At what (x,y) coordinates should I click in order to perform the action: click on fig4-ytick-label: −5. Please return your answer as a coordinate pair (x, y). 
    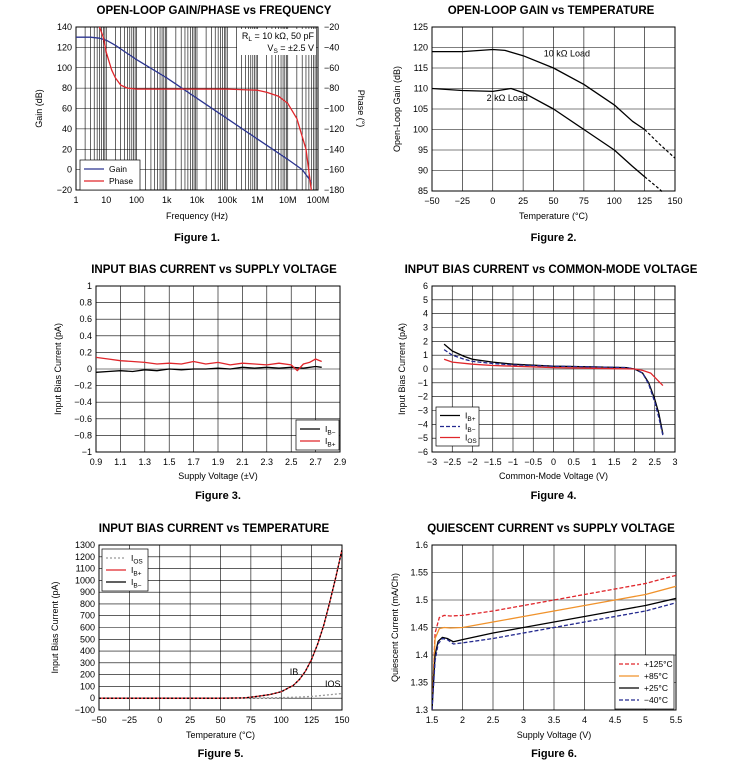
    Looking at the image, I should click on (423, 438).